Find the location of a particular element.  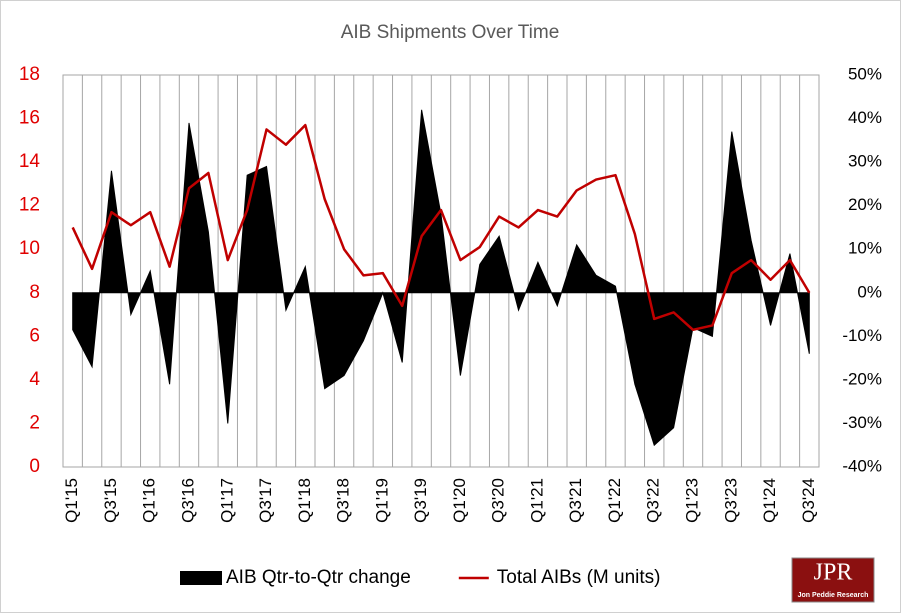

y2-tick-label: -10% is located at coordinates (862, 335).